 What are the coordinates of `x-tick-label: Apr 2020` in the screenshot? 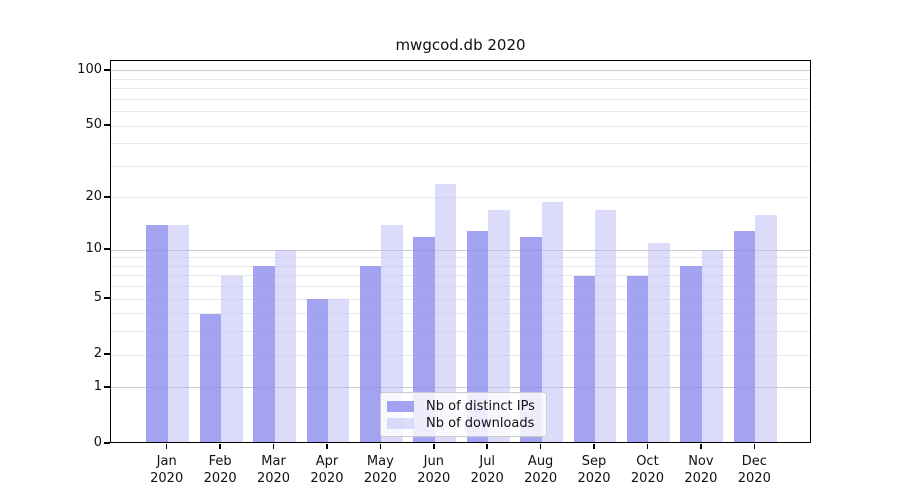 It's located at (327, 470).